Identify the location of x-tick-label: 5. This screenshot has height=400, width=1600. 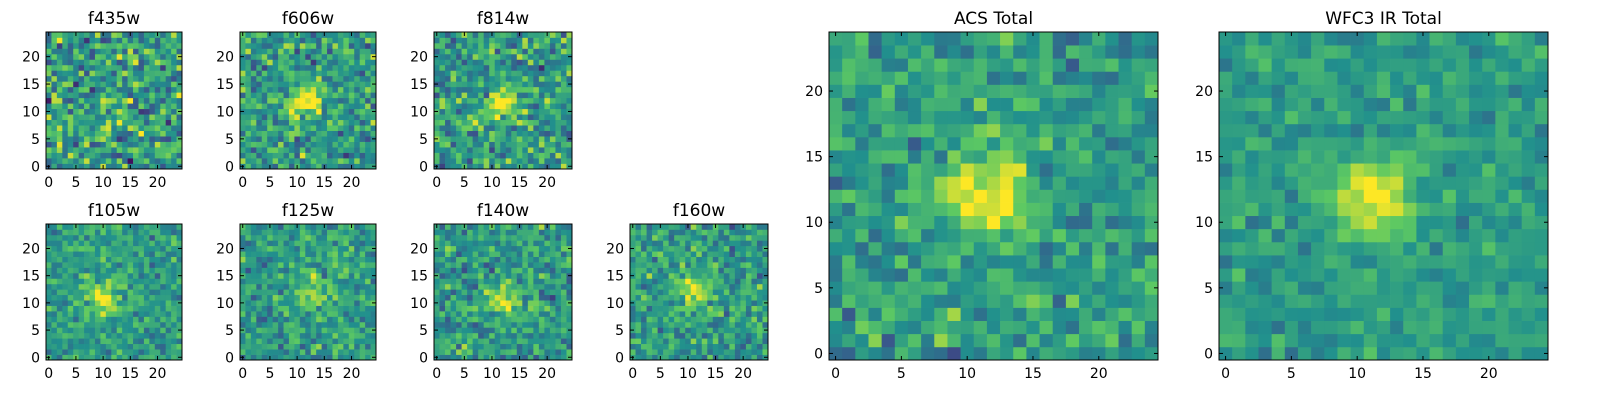
(75, 374).